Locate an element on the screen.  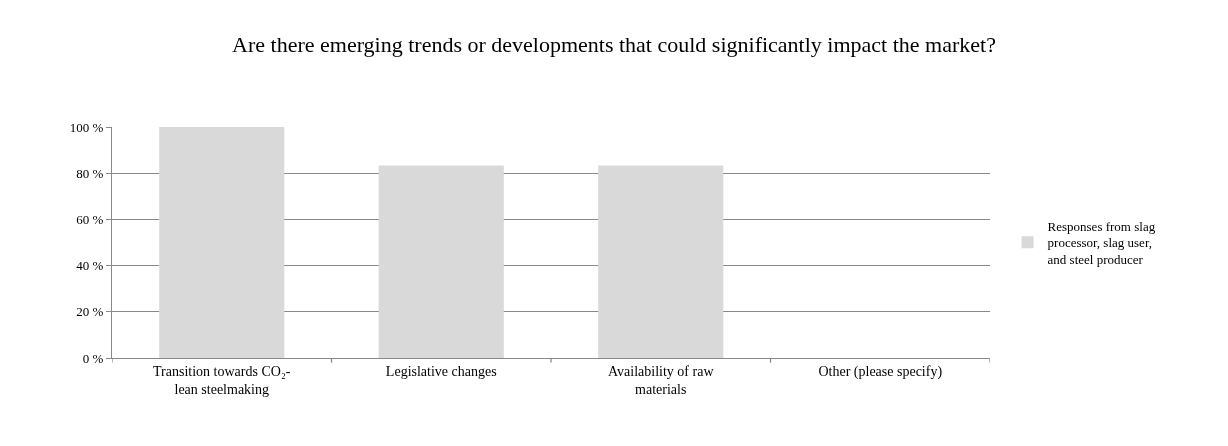
legend-label: Responses from slag processor, slag user, and steel producer is located at coordinates (1101, 243).